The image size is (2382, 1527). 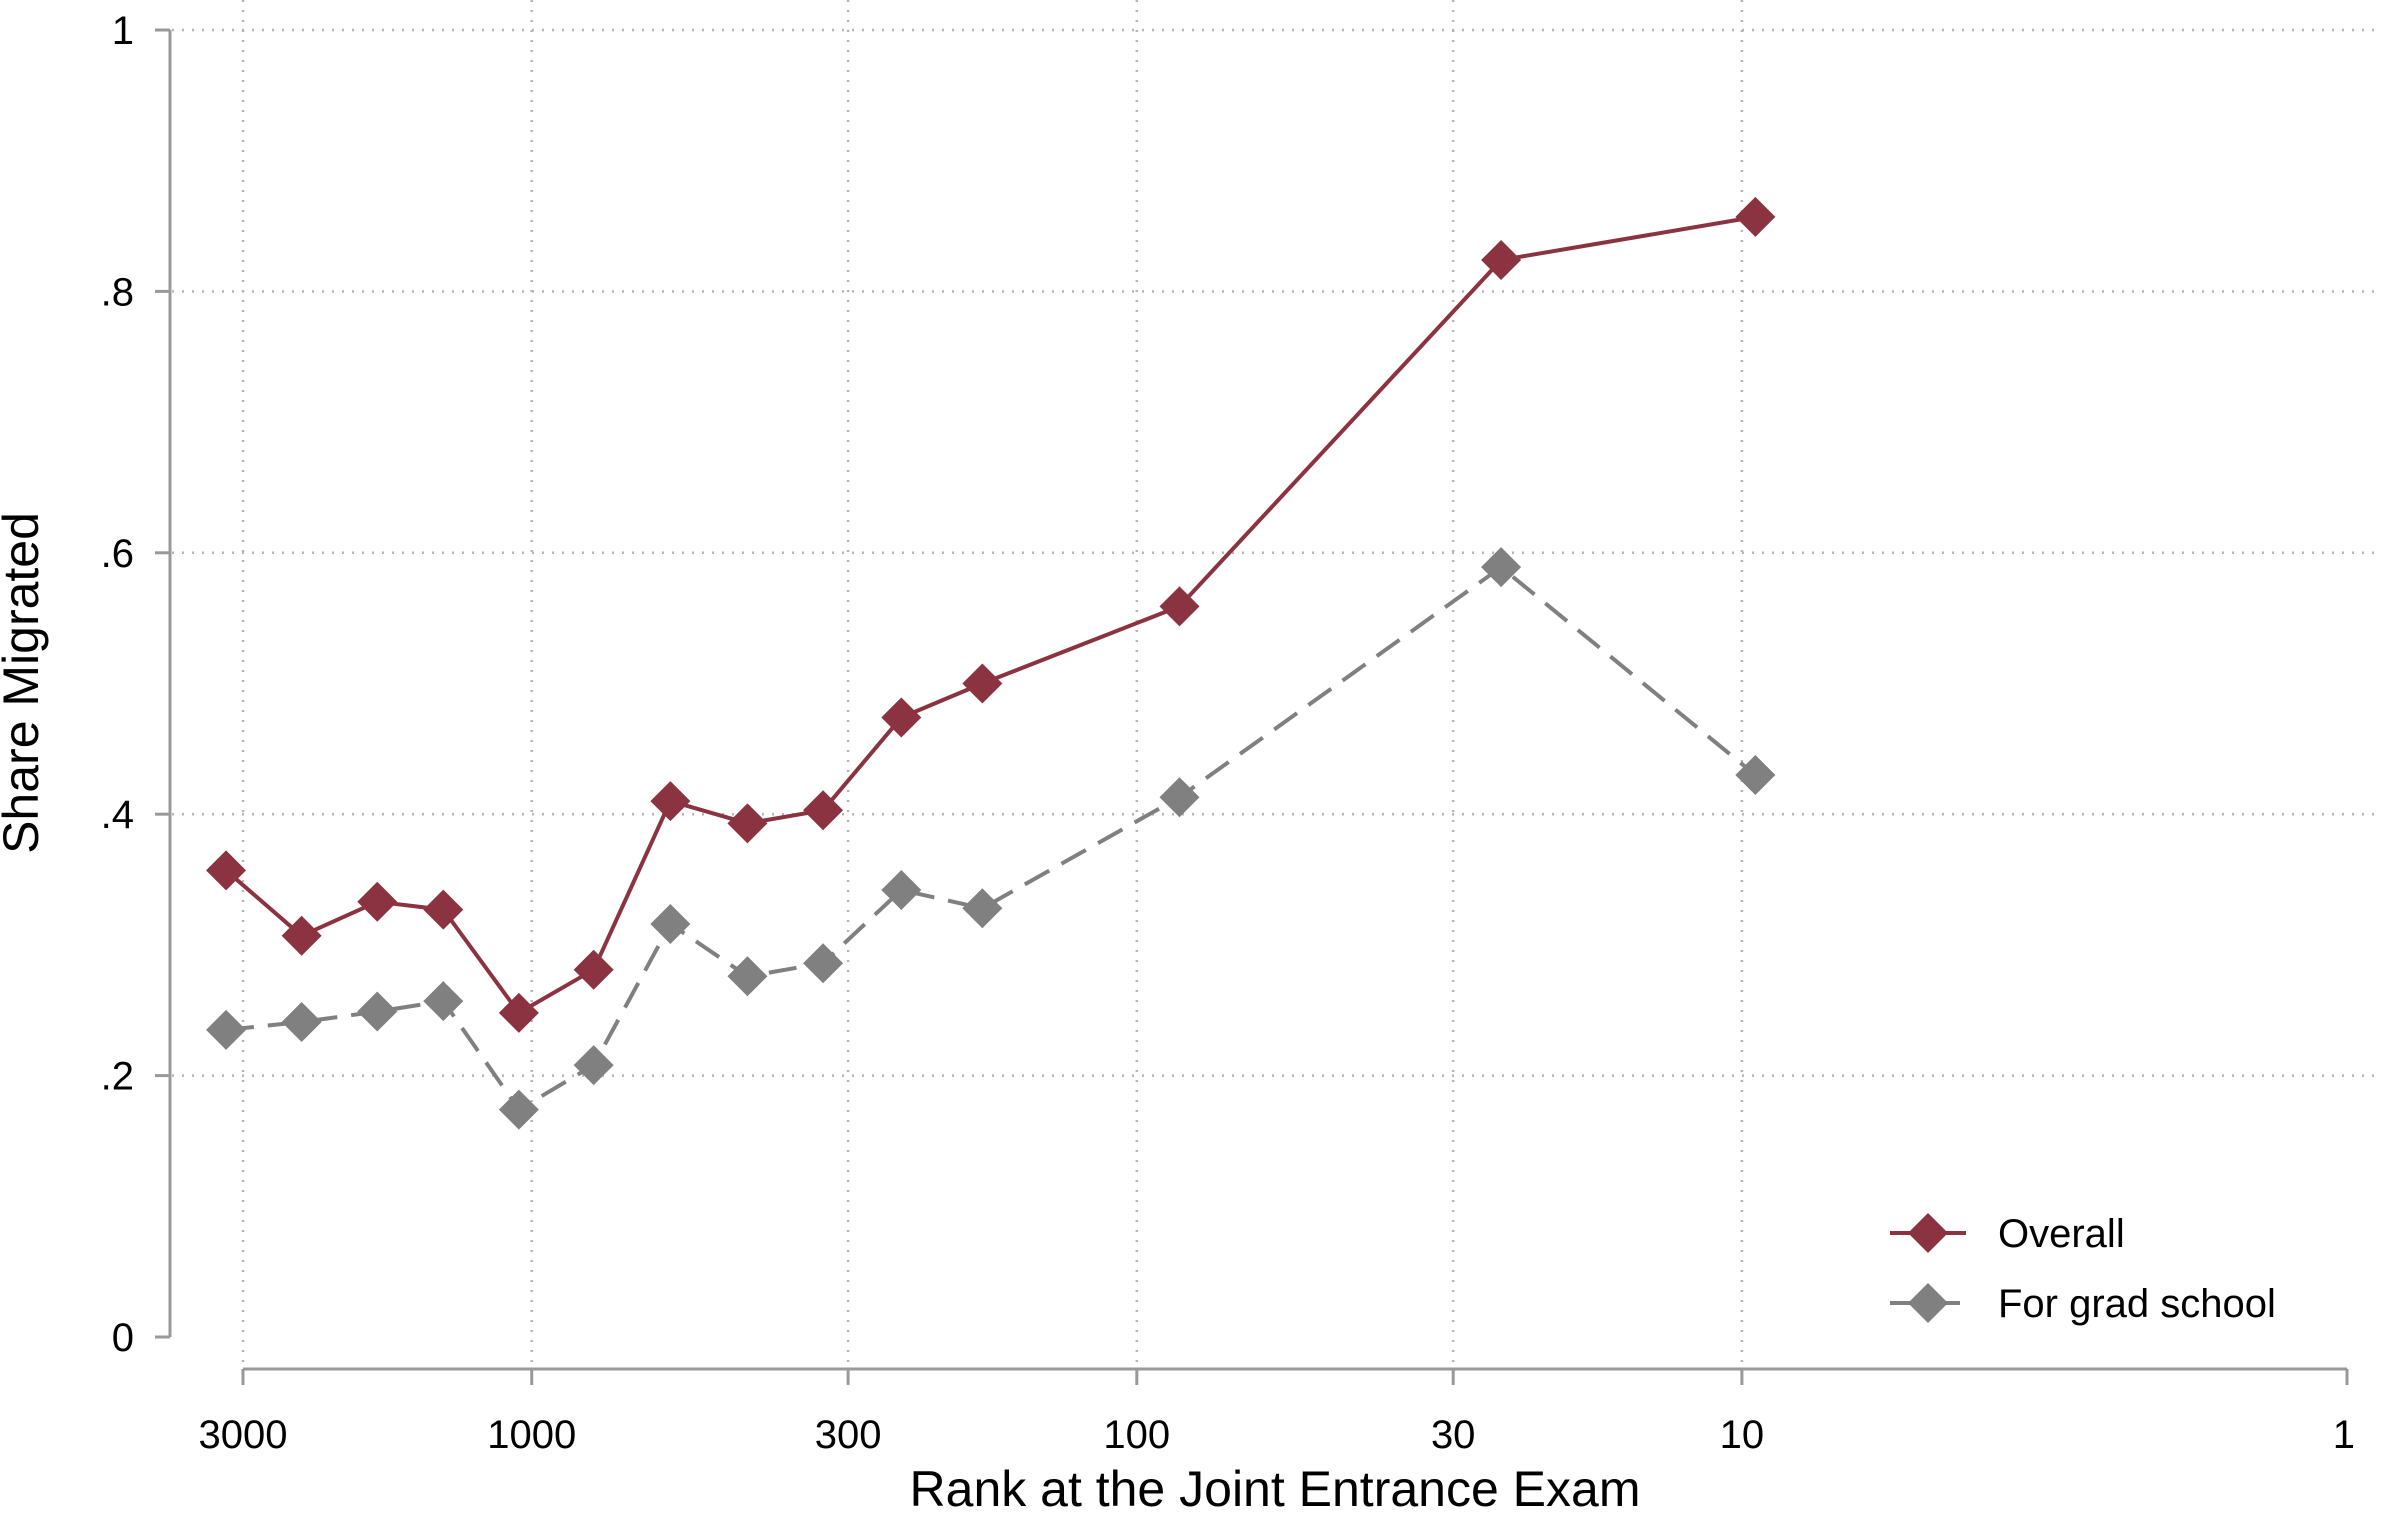 I want to click on x-axis-ticks: 3000 1000 300 100 30 10 1, so click(x=1277, y=1413).